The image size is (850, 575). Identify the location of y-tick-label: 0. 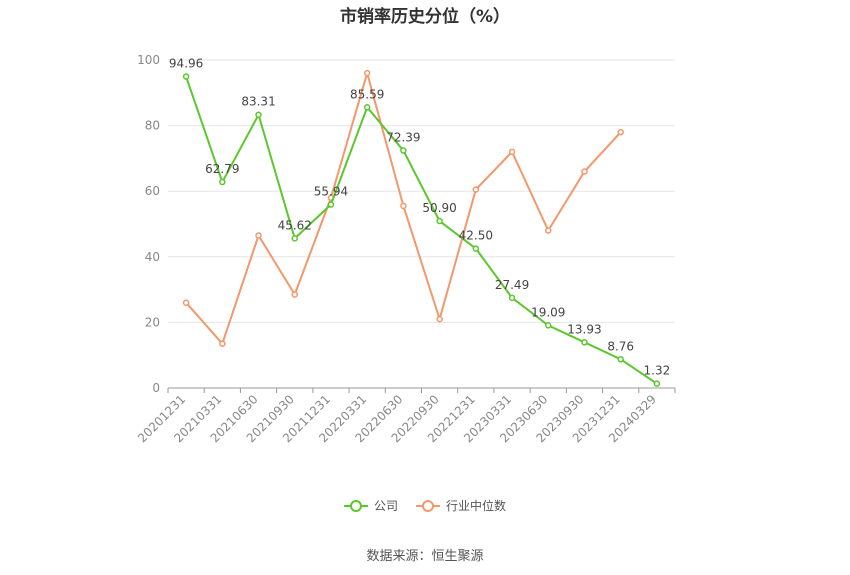
(156, 388).